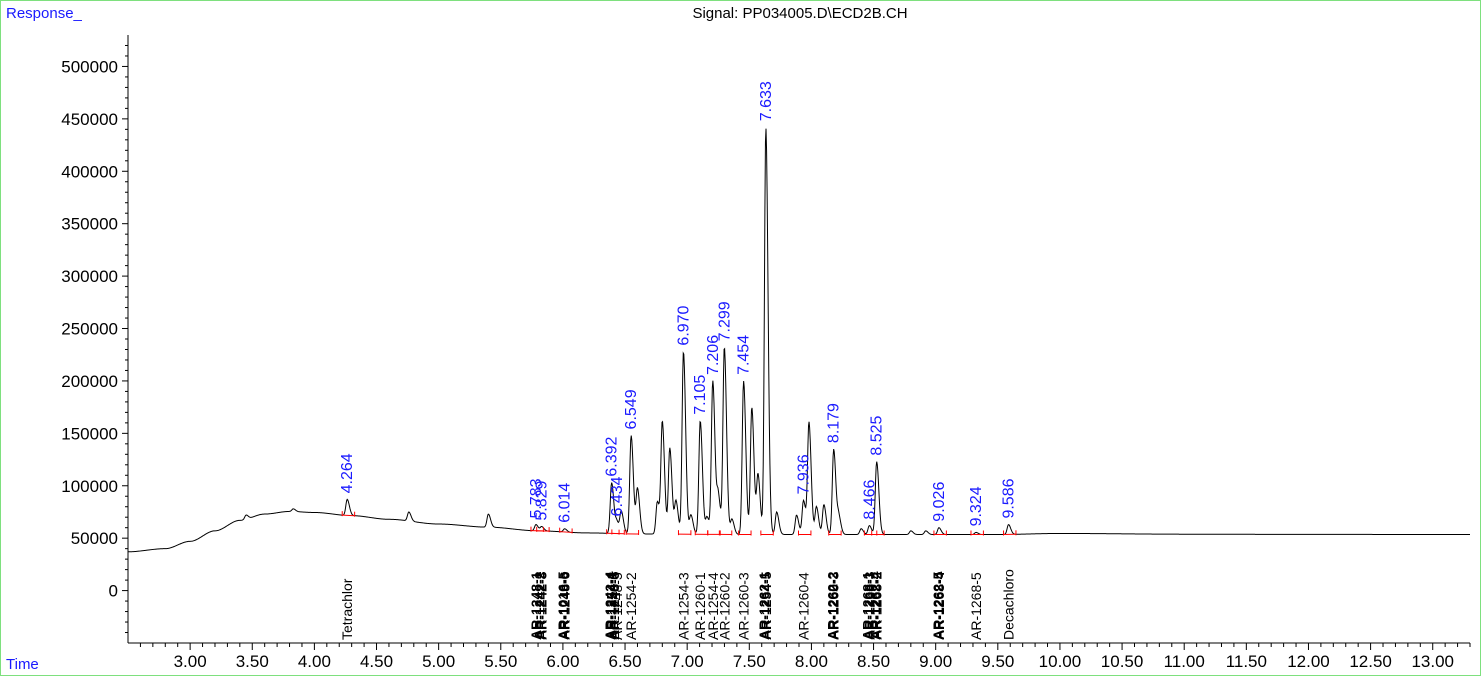 This screenshot has height=677, width=1482. Describe the element at coordinates (89, 486) in the screenshot. I see `y-tick-label: 100000` at that location.